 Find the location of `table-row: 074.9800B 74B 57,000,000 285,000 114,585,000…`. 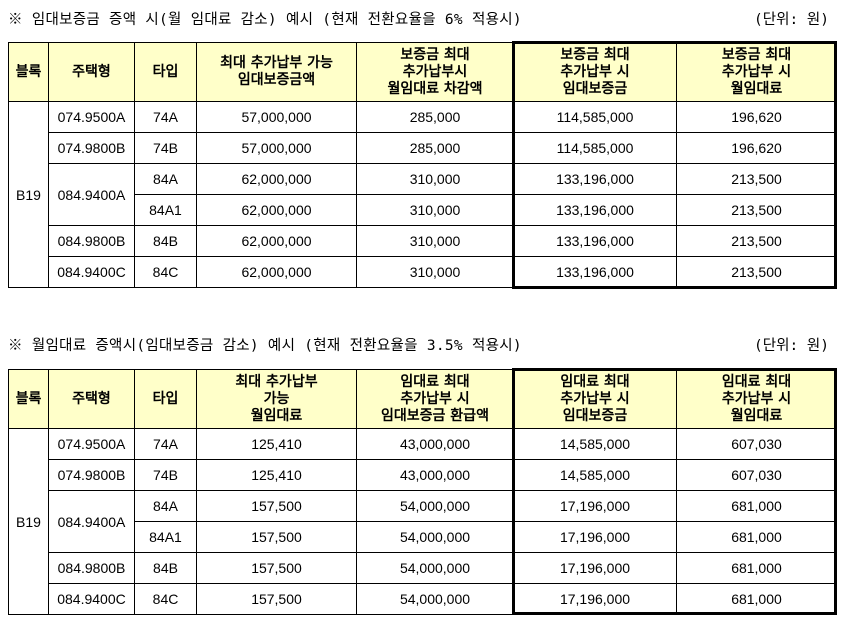

table-row: 074.9800B 74B 57,000,000 285,000 114,585,000… is located at coordinates (423, 148).